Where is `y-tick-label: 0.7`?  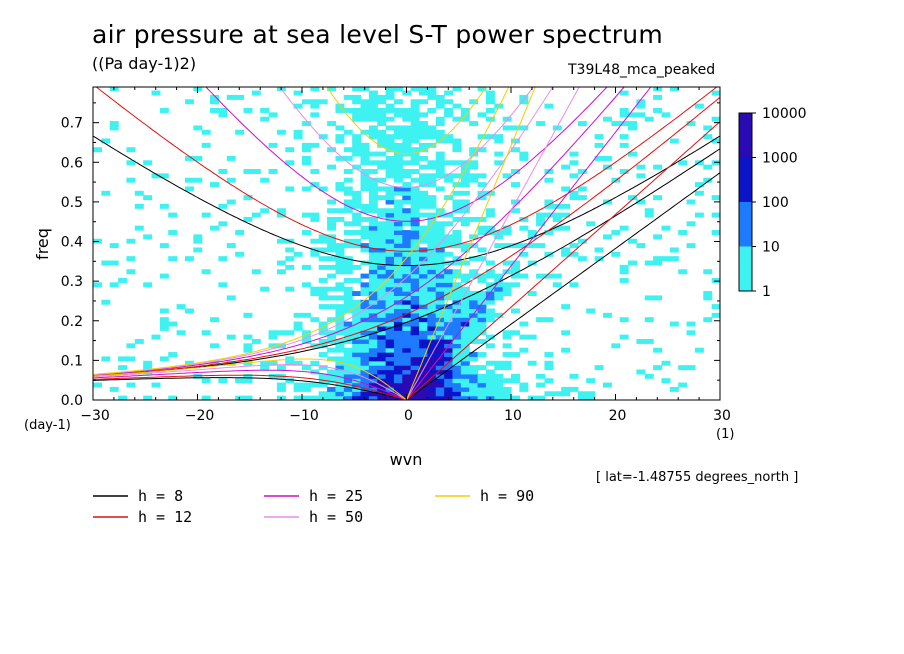 y-tick-label: 0.7 is located at coordinates (72, 124).